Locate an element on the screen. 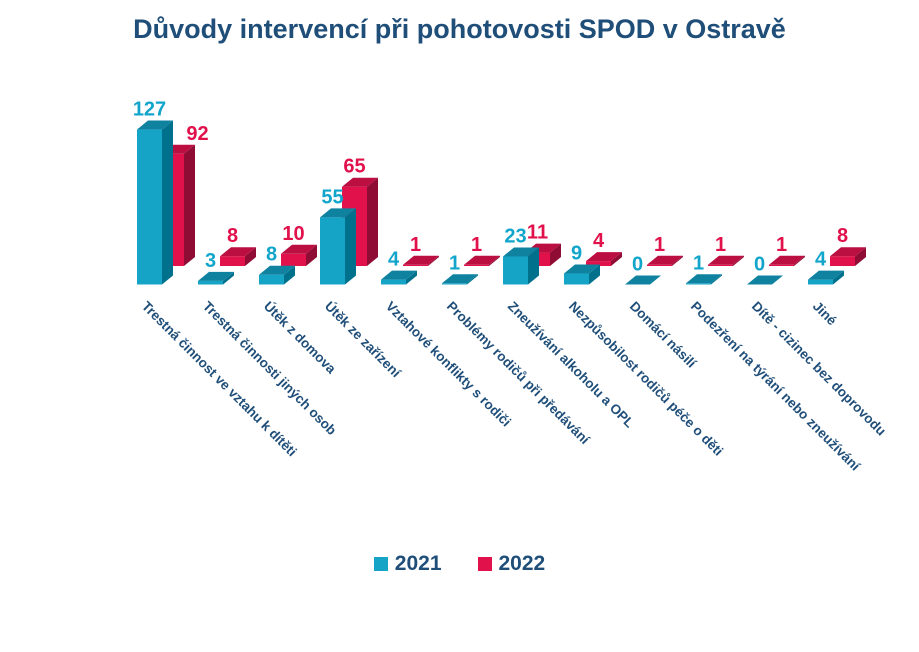 This screenshot has height=652, width=919. value-label-2022-11: 8 is located at coordinates (842, 236).